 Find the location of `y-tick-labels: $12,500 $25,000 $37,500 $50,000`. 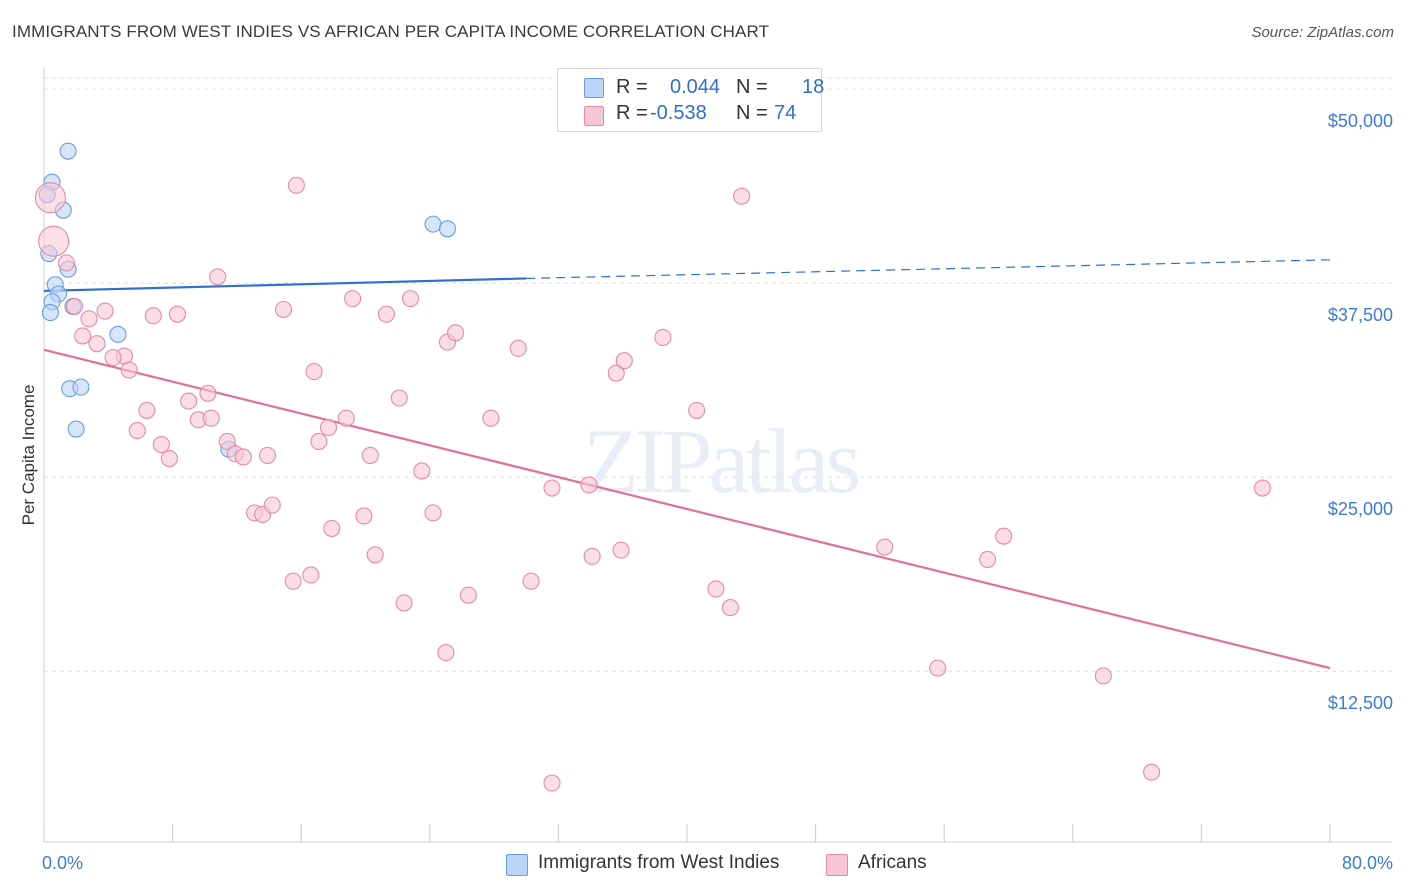

y-tick-labels: $12,500 $25,000 $37,500 $50,000 is located at coordinates (1360, 412).